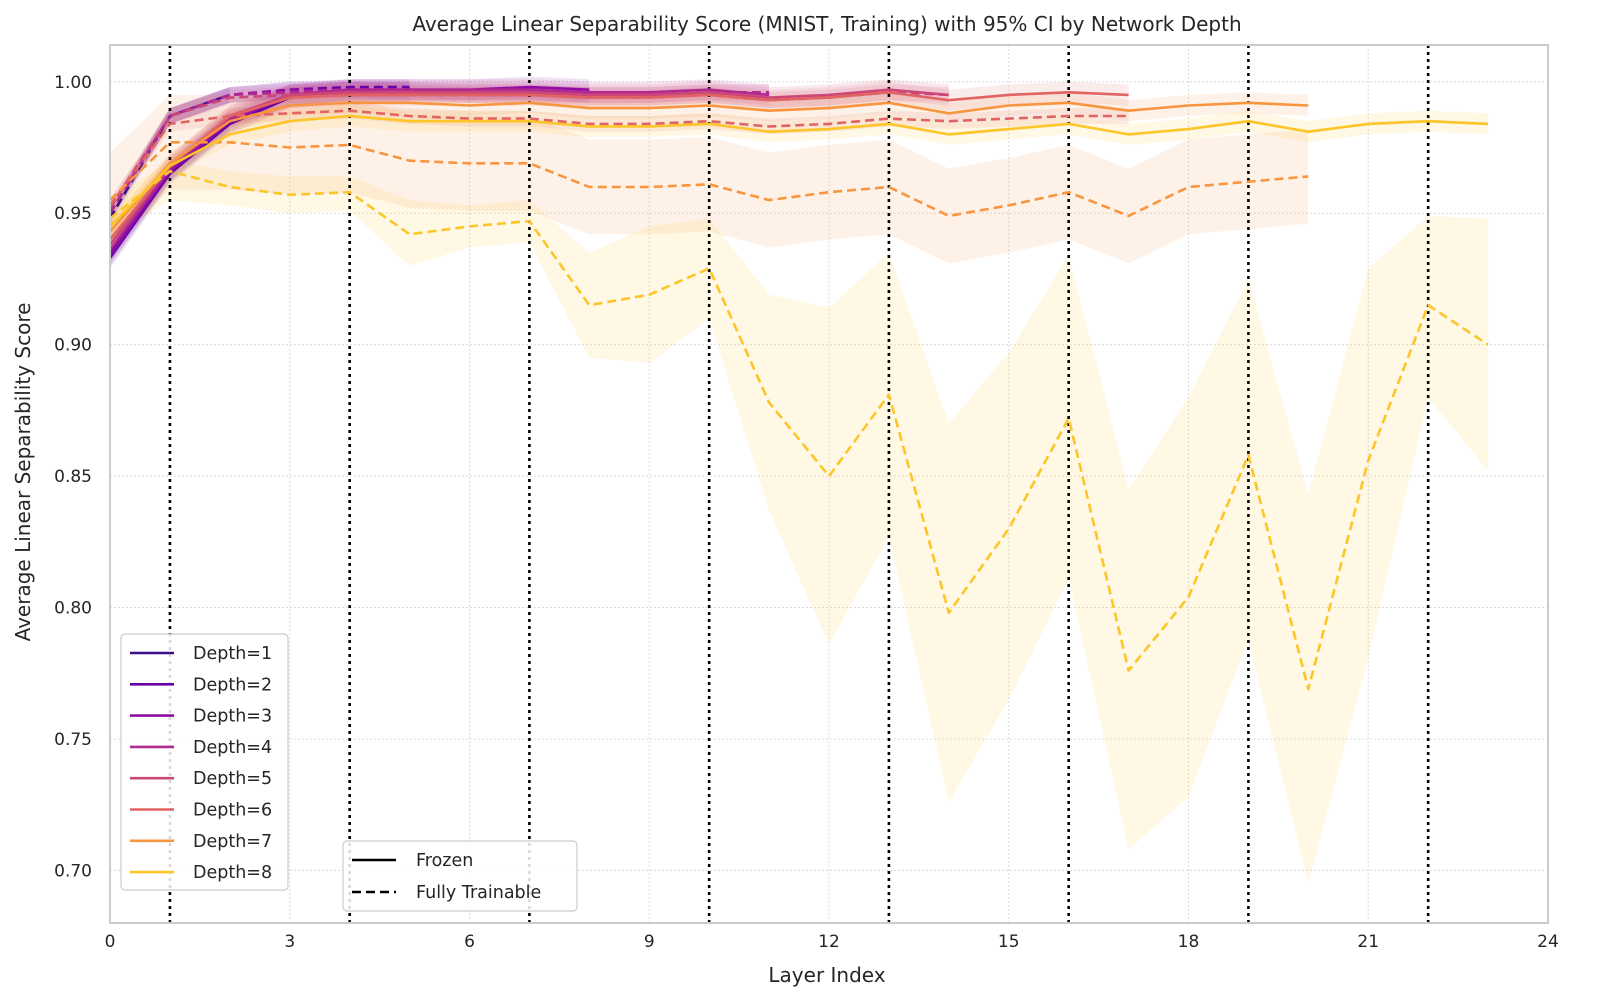 The height and width of the screenshot is (1004, 1605). I want to click on x-tick-label: 3, so click(289, 942).